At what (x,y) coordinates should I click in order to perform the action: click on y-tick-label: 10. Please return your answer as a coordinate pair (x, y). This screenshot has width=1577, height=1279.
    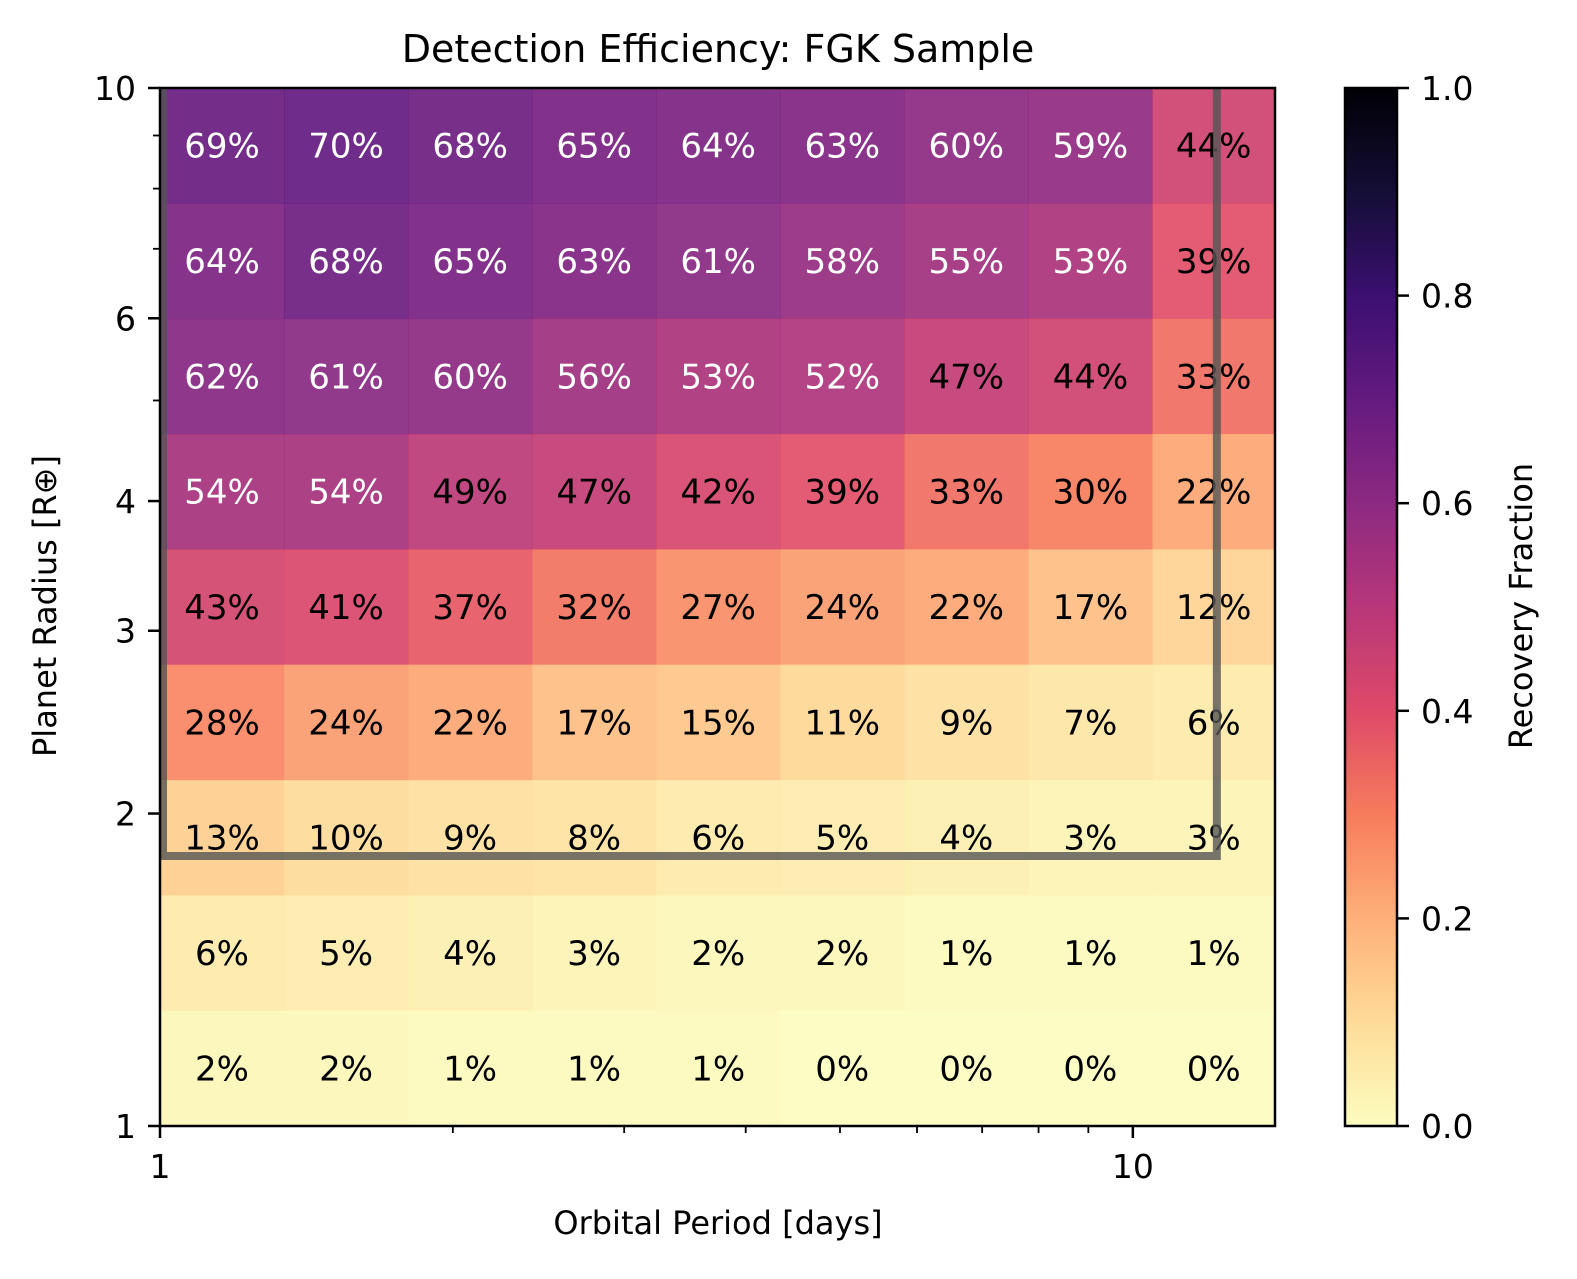
    Looking at the image, I should click on (115, 88).